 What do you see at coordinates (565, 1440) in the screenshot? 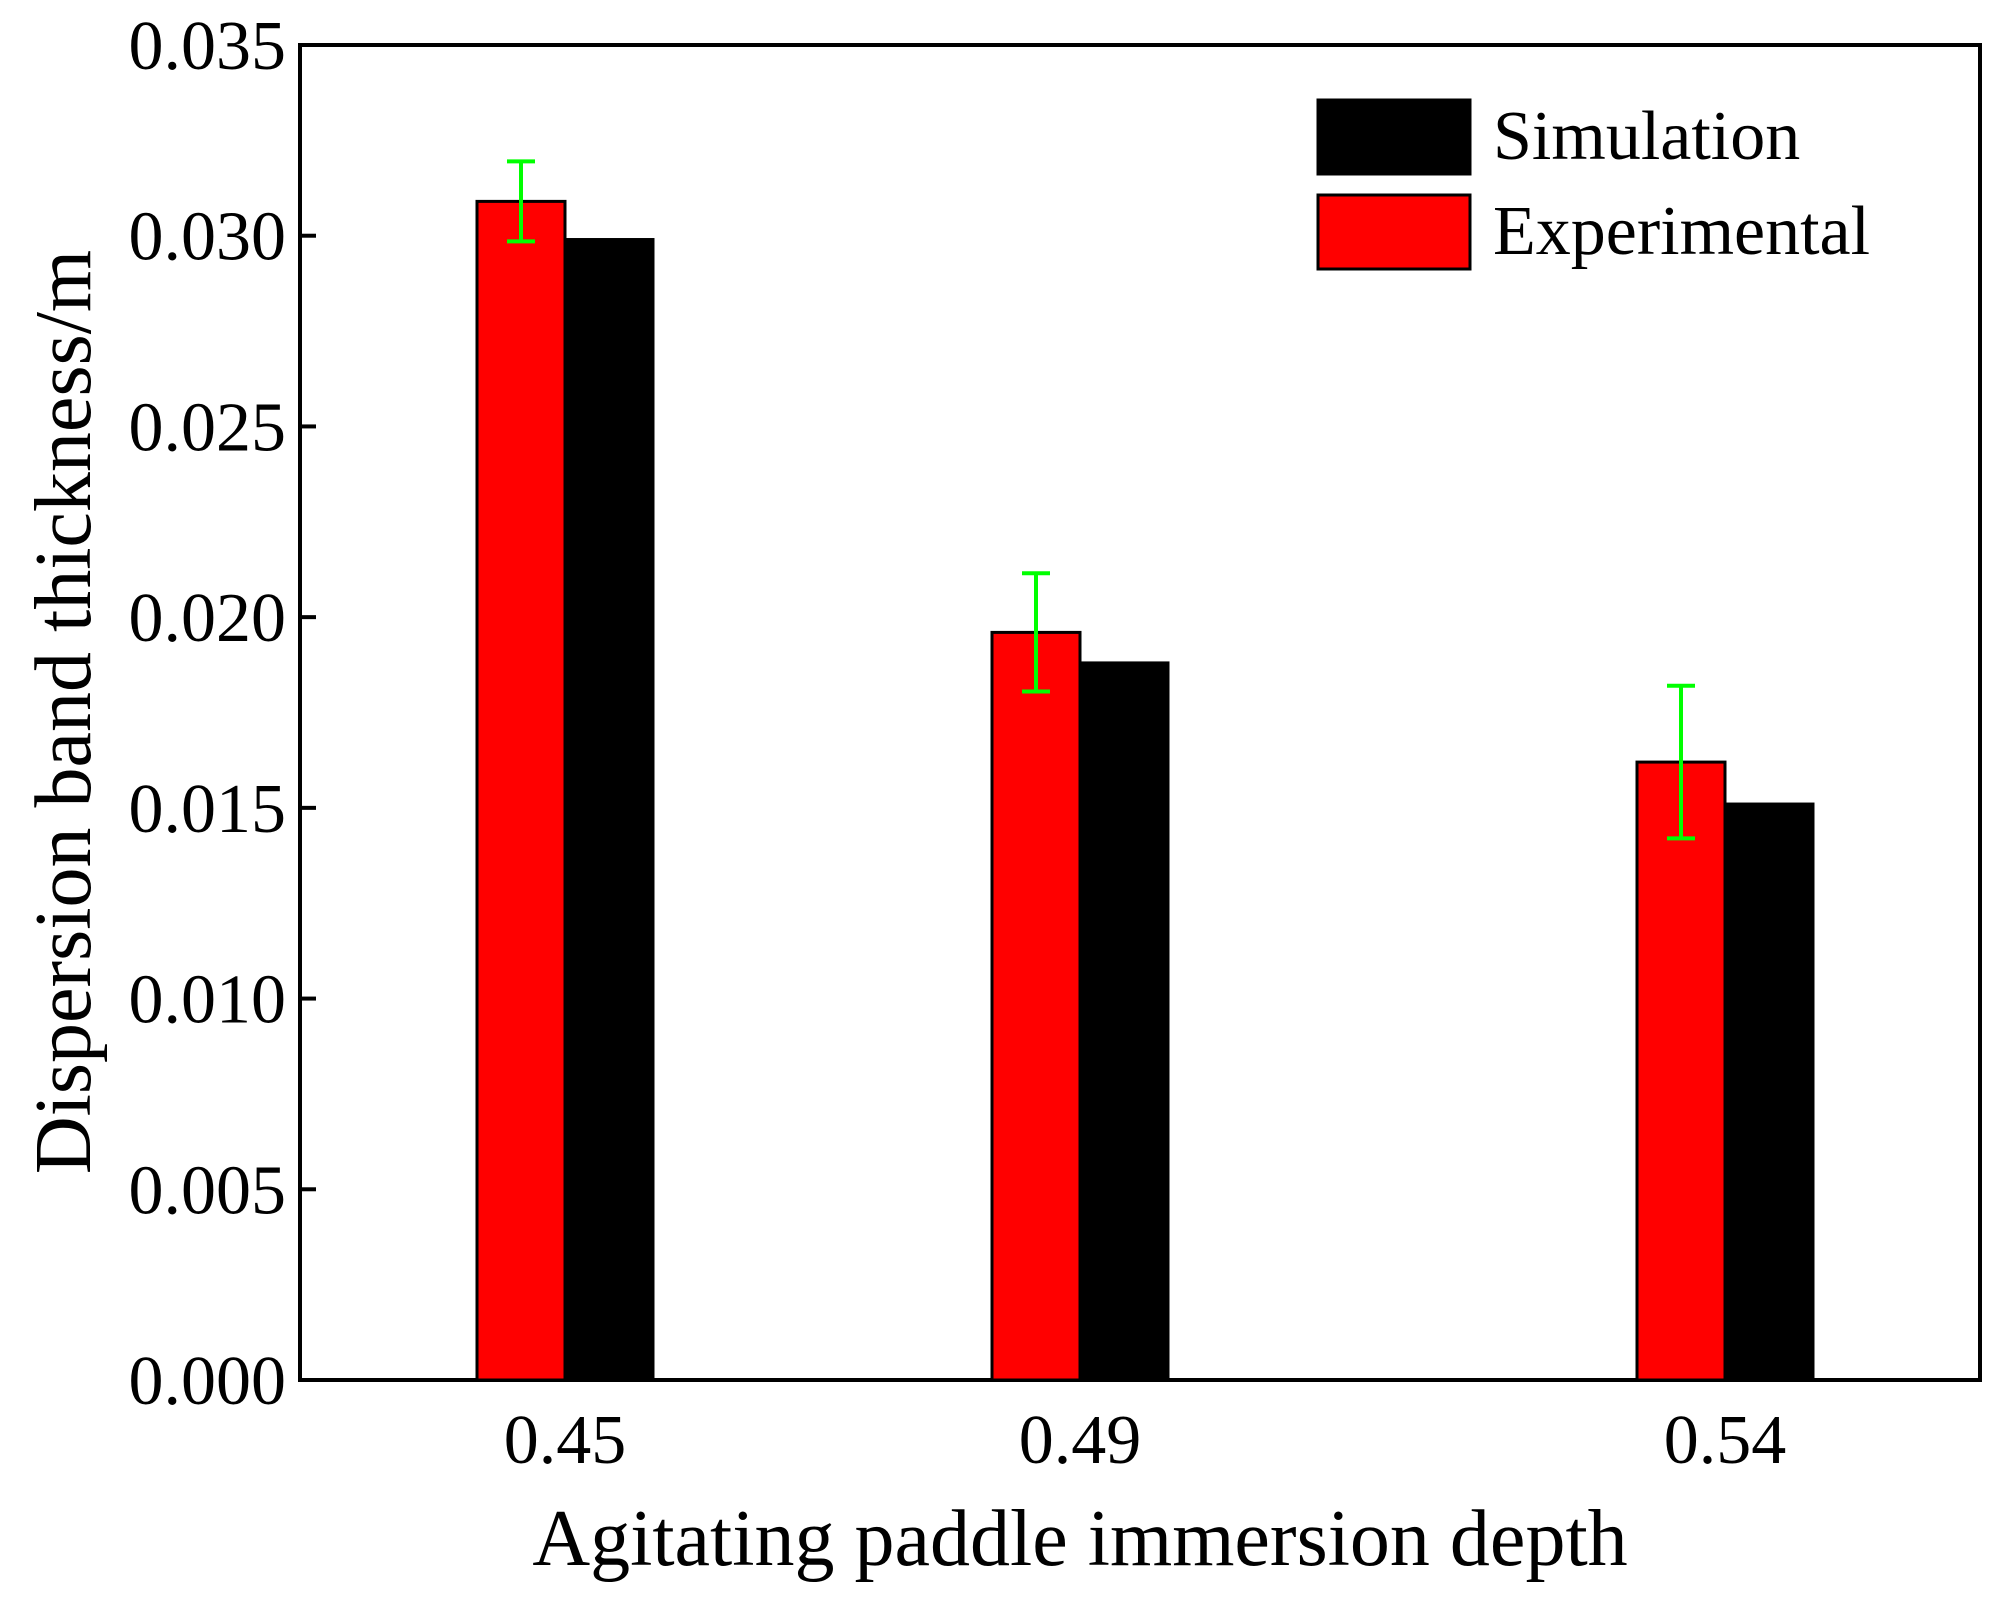
I see `x-tick-label: 0.45` at bounding box center [565, 1440].